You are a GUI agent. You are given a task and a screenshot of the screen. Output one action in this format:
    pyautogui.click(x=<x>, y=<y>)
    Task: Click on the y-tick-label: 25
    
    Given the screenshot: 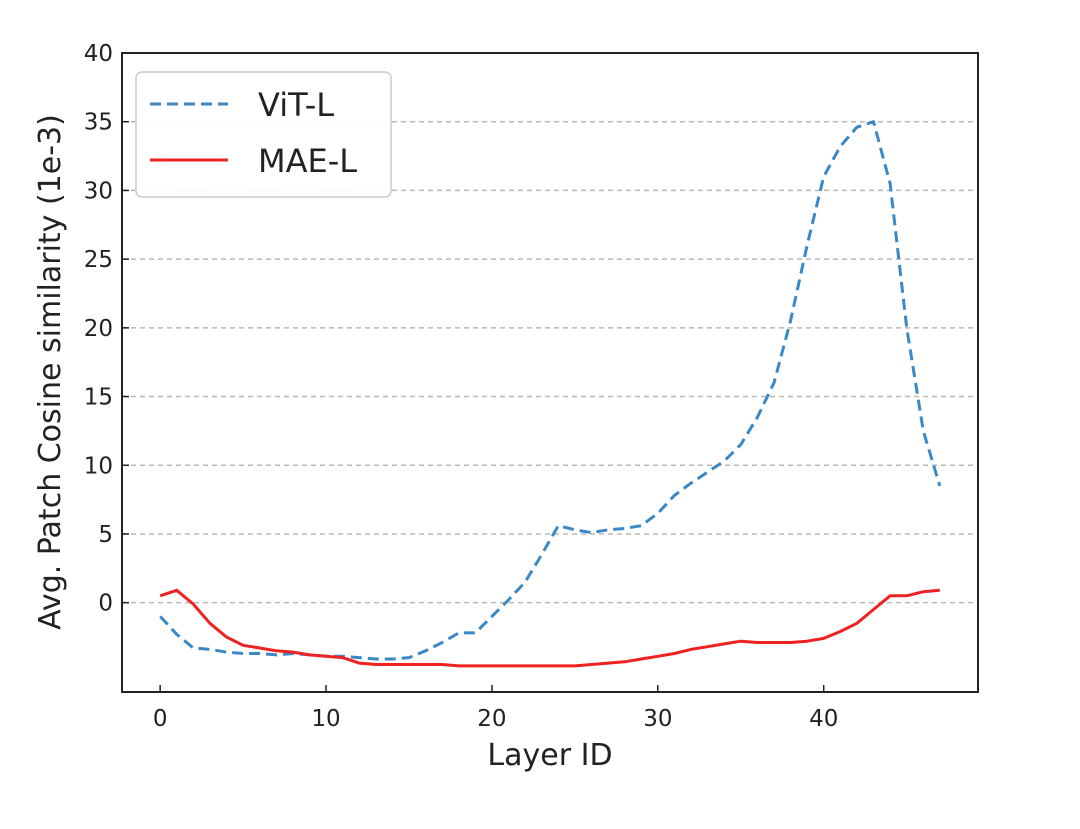 What is the action you would take?
    pyautogui.click(x=98, y=260)
    